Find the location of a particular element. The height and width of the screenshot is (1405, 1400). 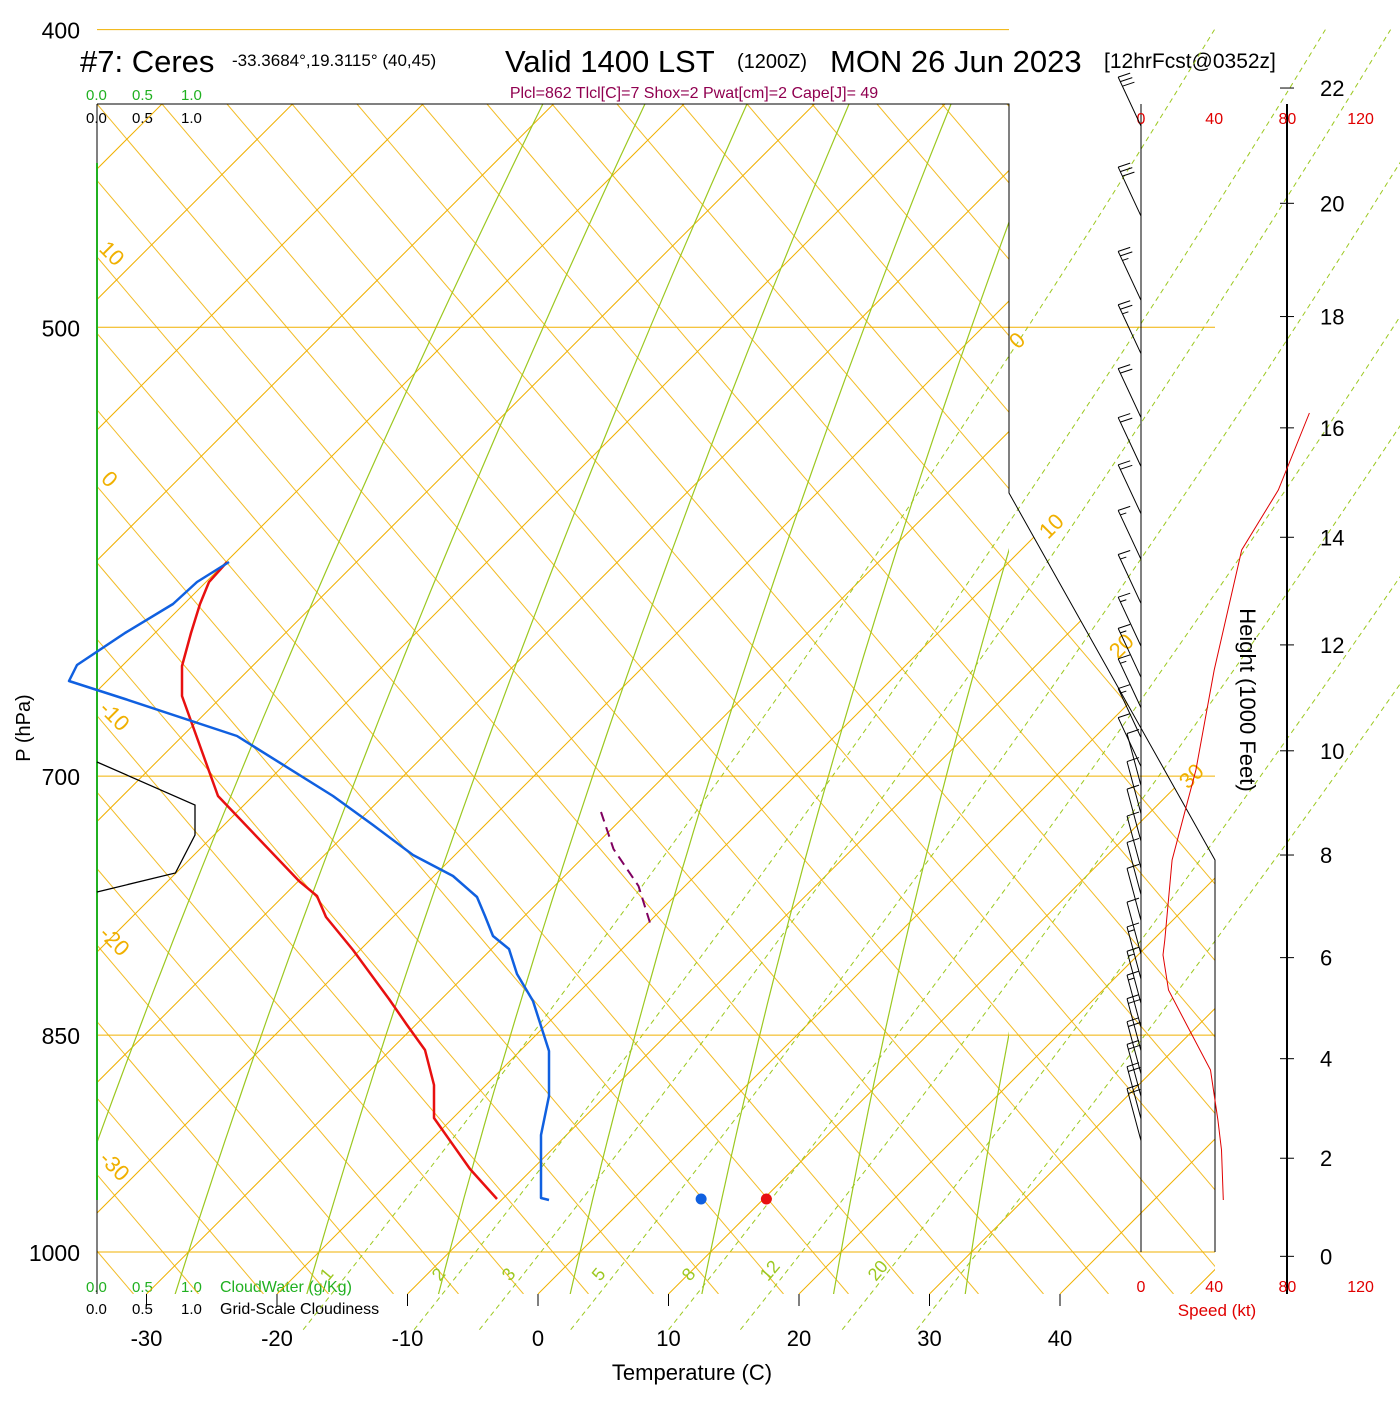

cloudiness-line is located at coordinates (146, 827).